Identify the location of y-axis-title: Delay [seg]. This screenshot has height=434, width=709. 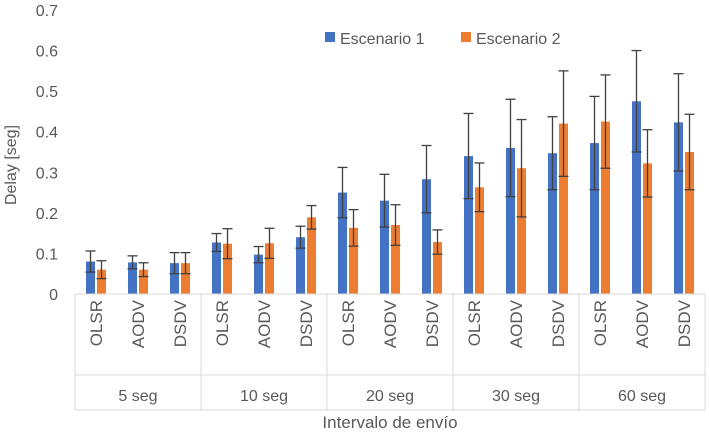
(11, 165).